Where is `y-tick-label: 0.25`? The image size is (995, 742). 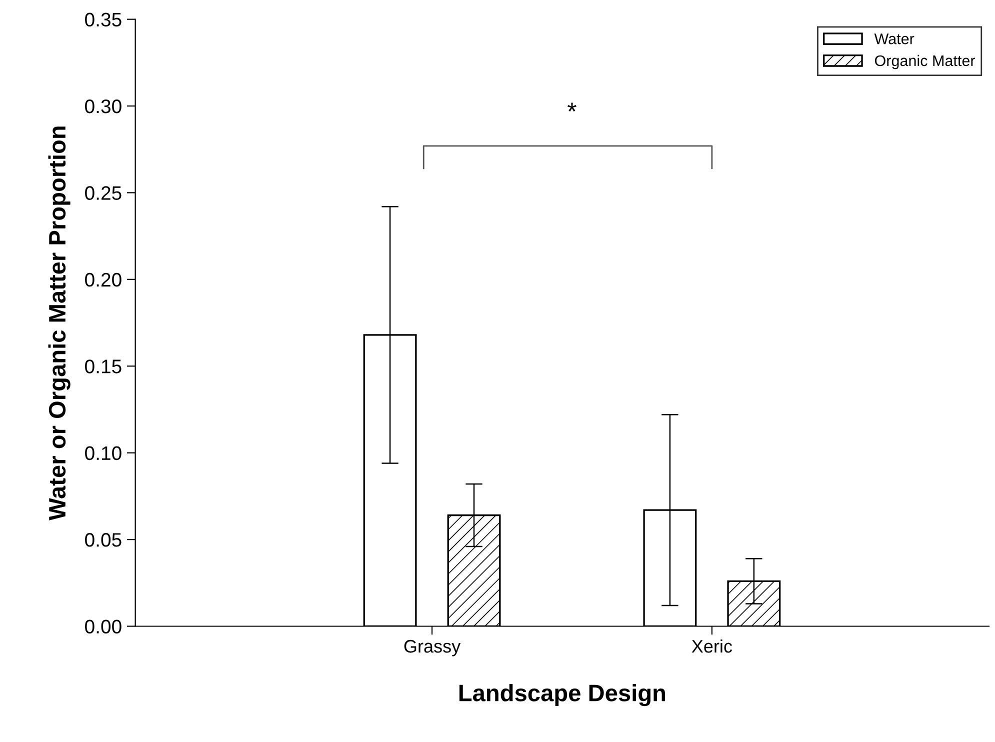
y-tick-label: 0.25 is located at coordinates (103, 193).